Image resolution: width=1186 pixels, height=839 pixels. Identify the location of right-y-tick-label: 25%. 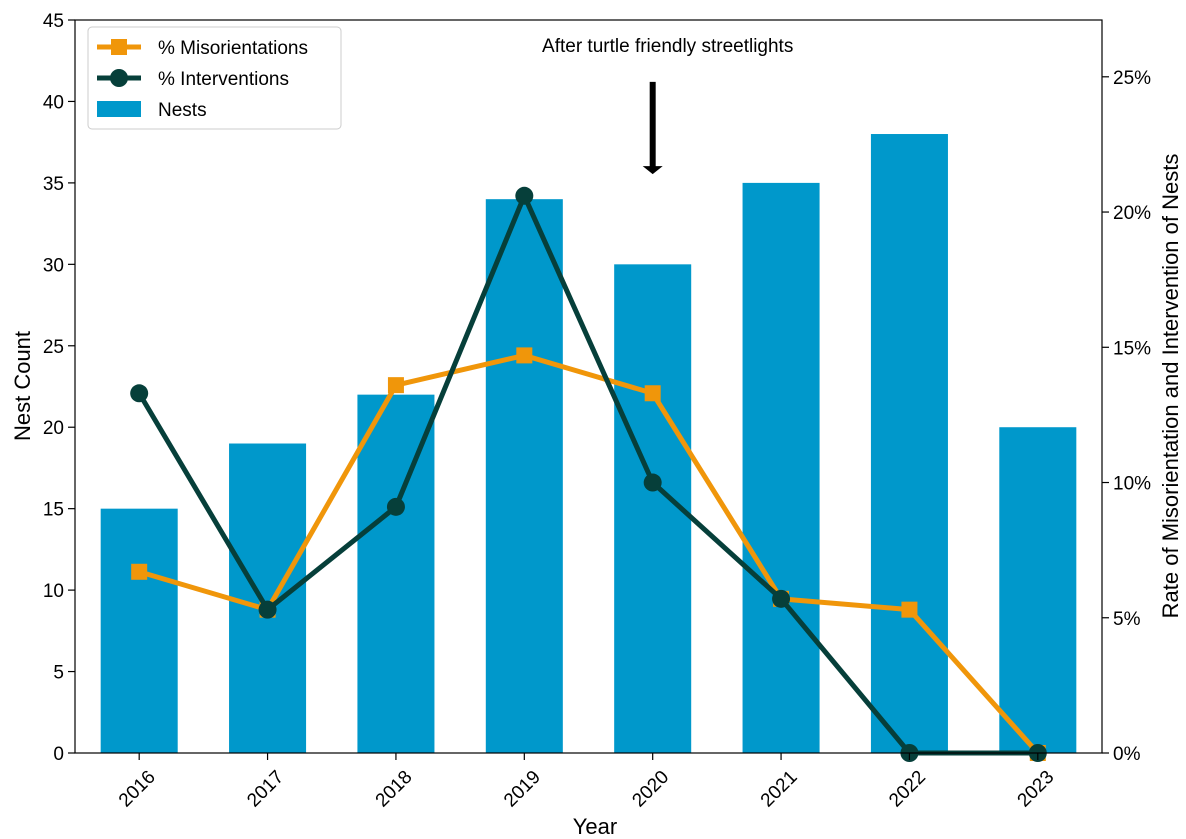
(1132, 78).